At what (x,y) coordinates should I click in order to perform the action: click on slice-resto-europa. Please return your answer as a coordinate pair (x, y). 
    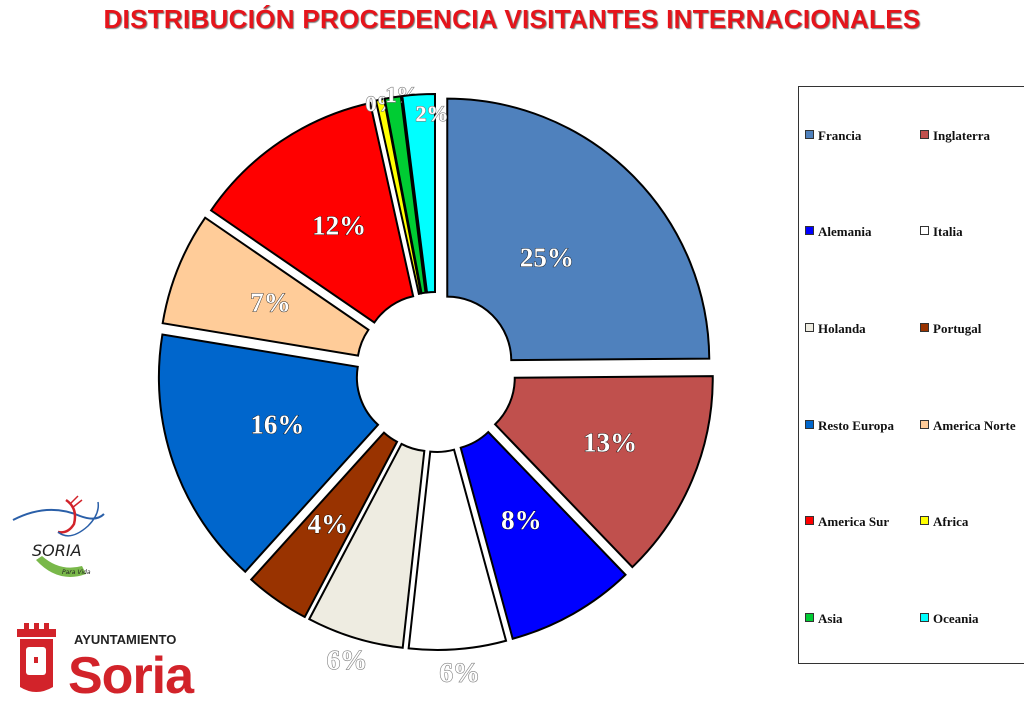
    Looking at the image, I should click on (268, 453).